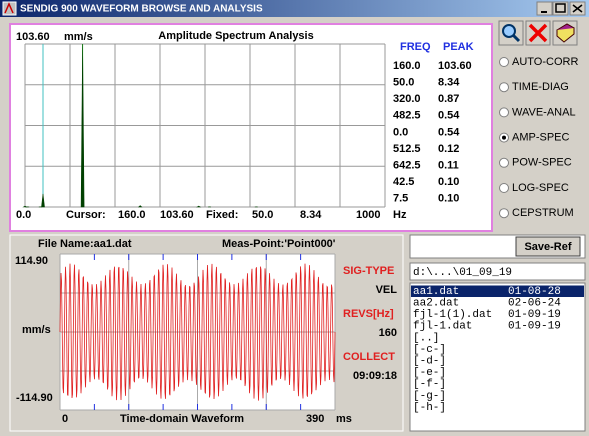 The width and height of the screenshot is (589, 436). Describe the element at coordinates (497, 271) in the screenshot. I see `path-field` at that location.